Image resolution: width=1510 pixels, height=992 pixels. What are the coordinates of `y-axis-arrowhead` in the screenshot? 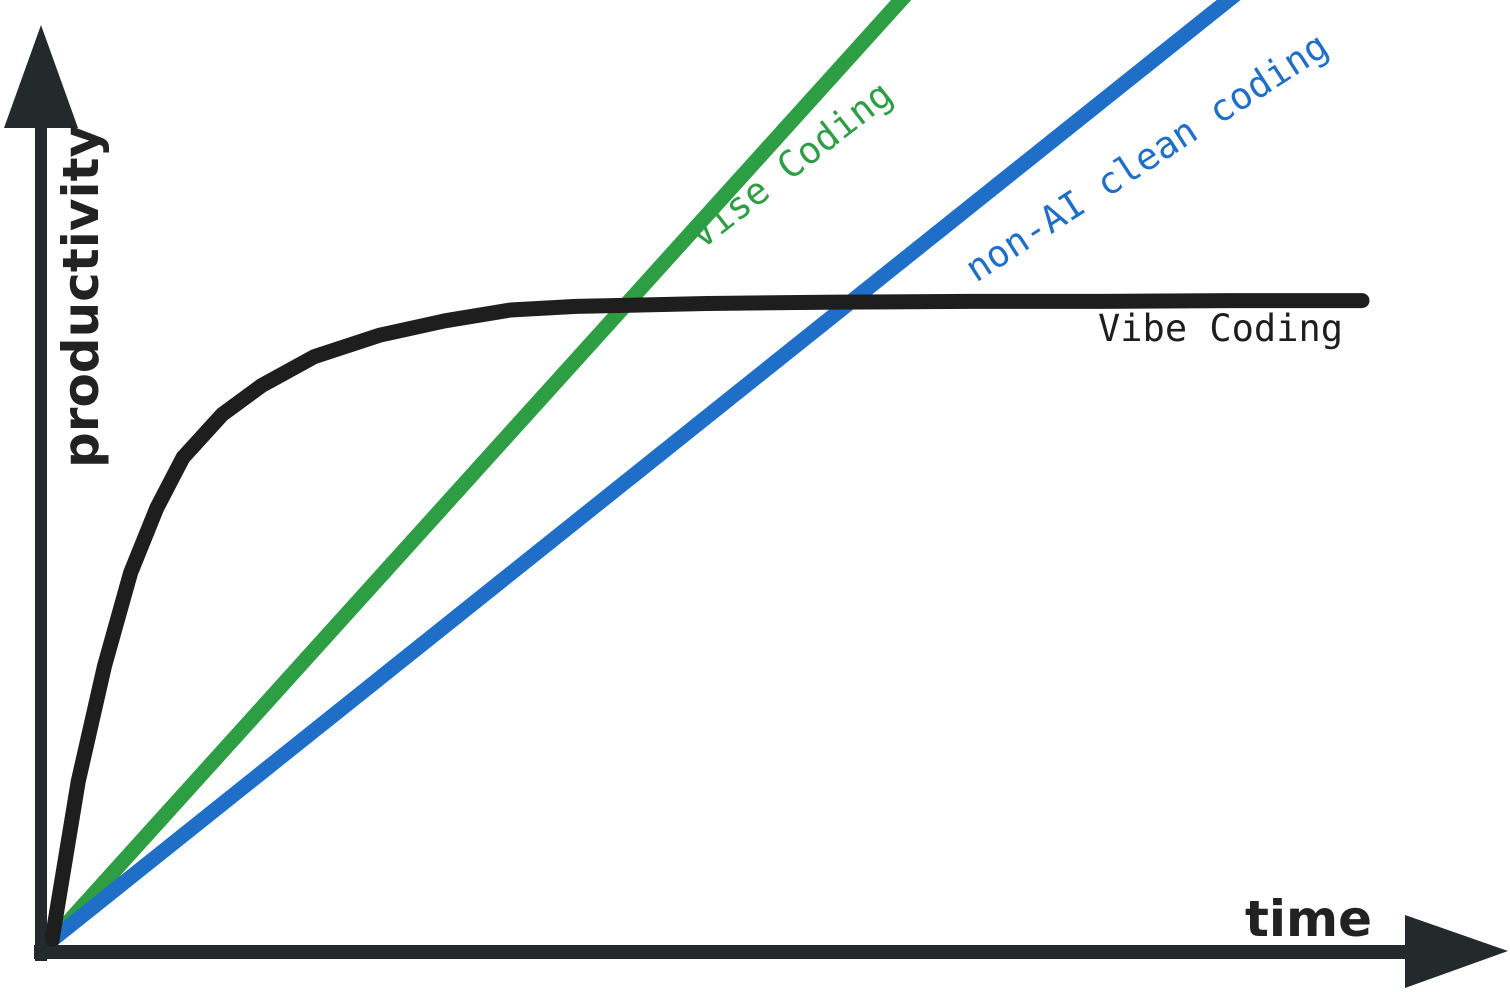 It's located at (41, 76).